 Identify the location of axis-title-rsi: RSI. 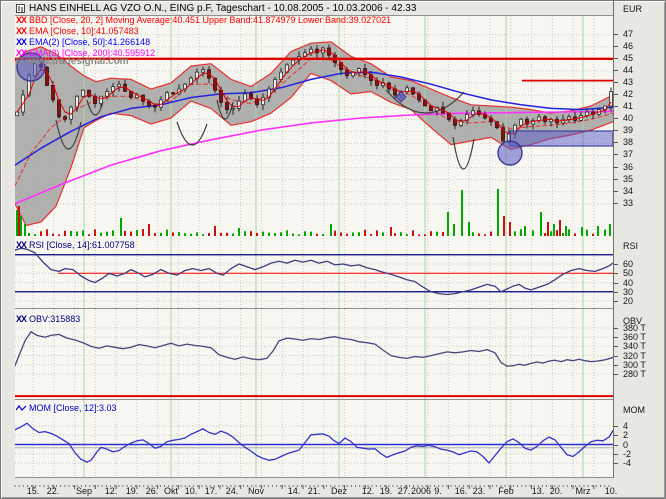
(631, 246).